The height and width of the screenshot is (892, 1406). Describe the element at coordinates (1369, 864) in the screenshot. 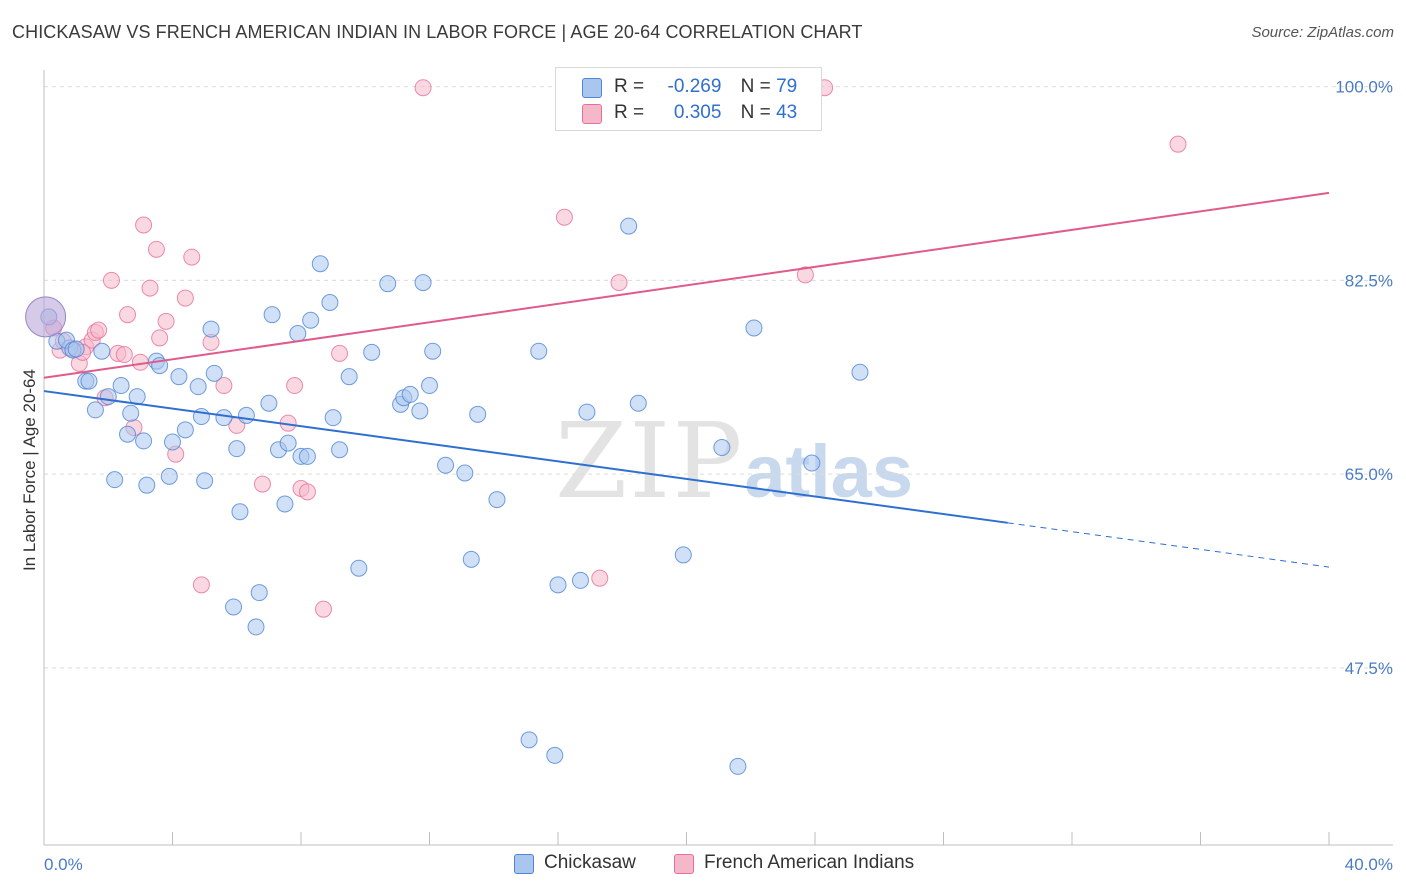

I see `x-tick-label: 40.0%` at that location.